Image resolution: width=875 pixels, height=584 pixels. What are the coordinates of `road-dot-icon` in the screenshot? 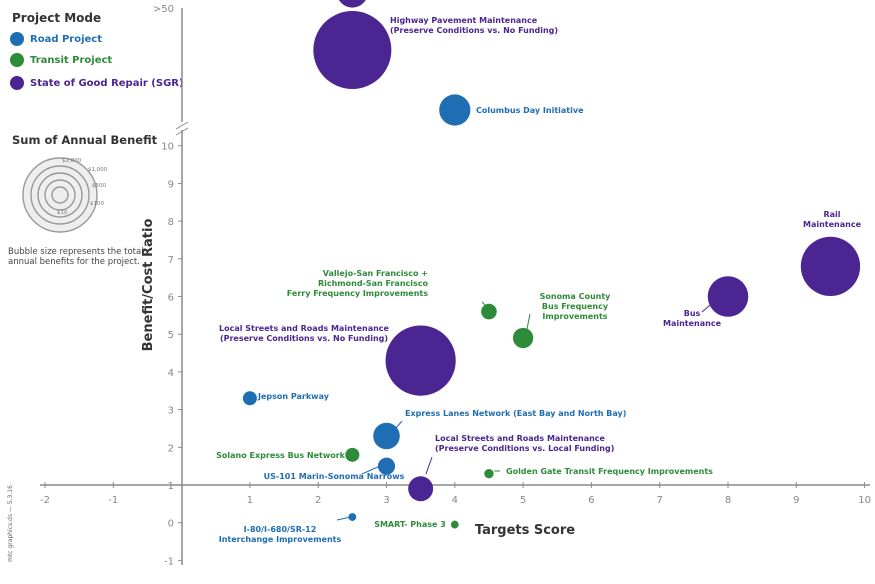 It's located at (17, 39).